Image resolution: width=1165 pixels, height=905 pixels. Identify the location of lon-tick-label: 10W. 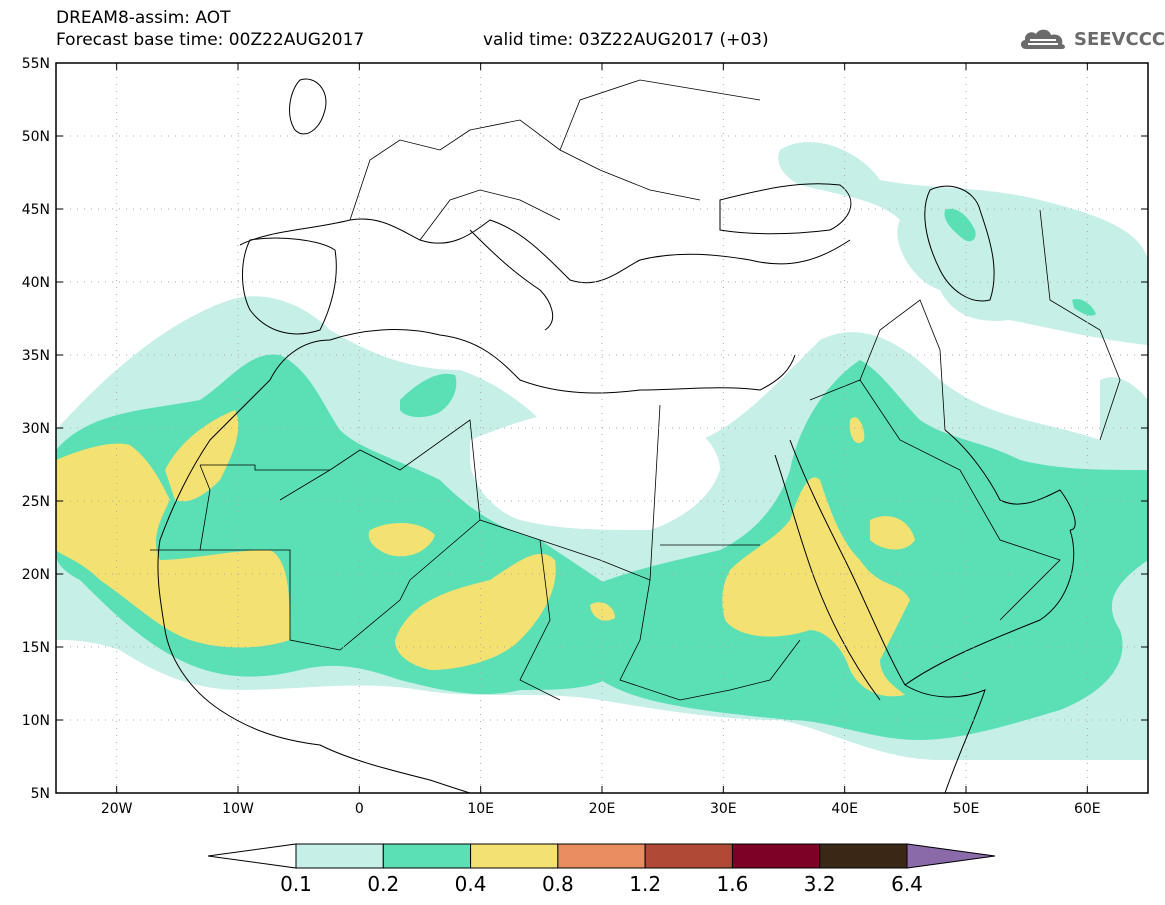
(238, 809).